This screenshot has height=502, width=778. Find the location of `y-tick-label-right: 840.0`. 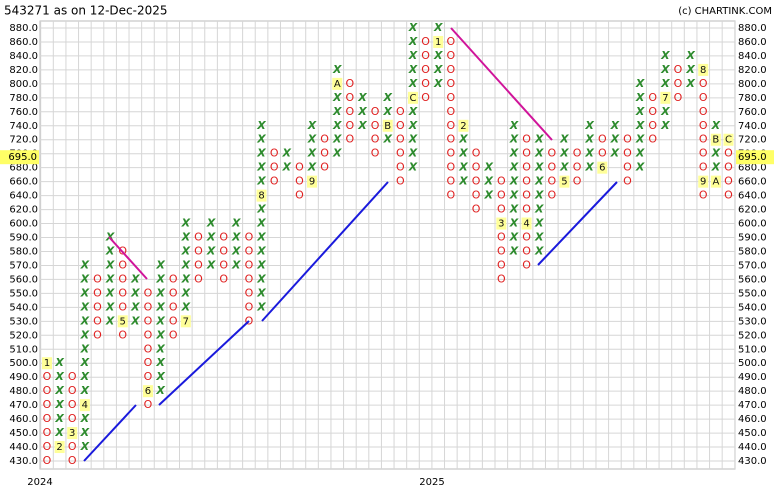

y-tick-label-right: 840.0 is located at coordinates (752, 56).